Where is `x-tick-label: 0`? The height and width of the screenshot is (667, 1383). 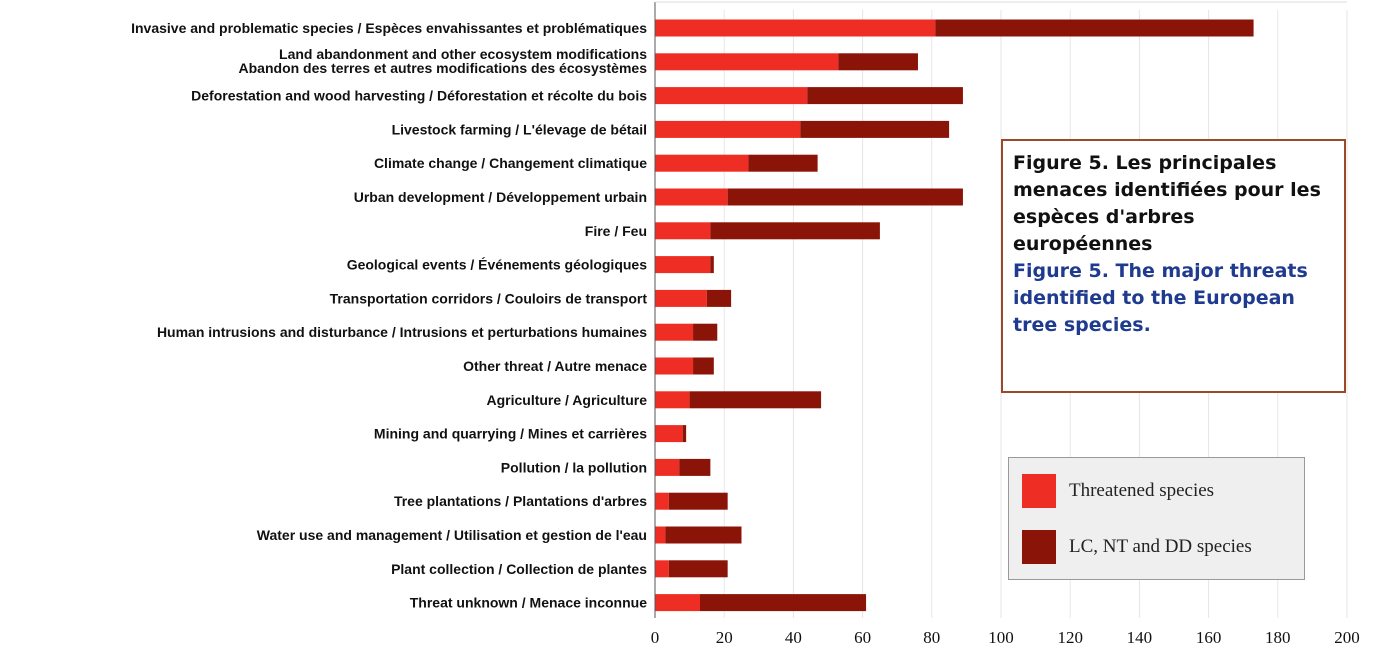
x-tick-label: 0 is located at coordinates (655, 637).